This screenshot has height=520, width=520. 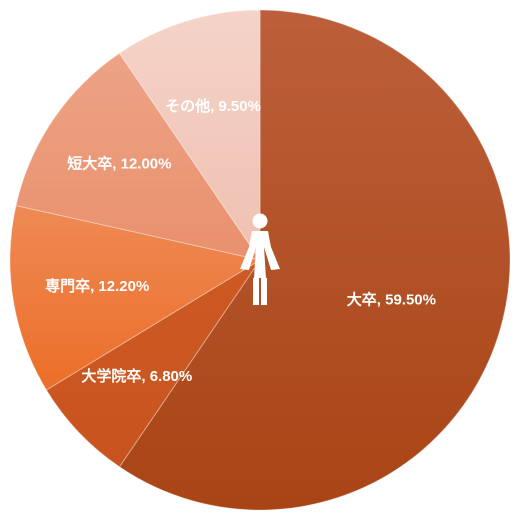 I want to click on female-person-icon, so click(x=260, y=259).